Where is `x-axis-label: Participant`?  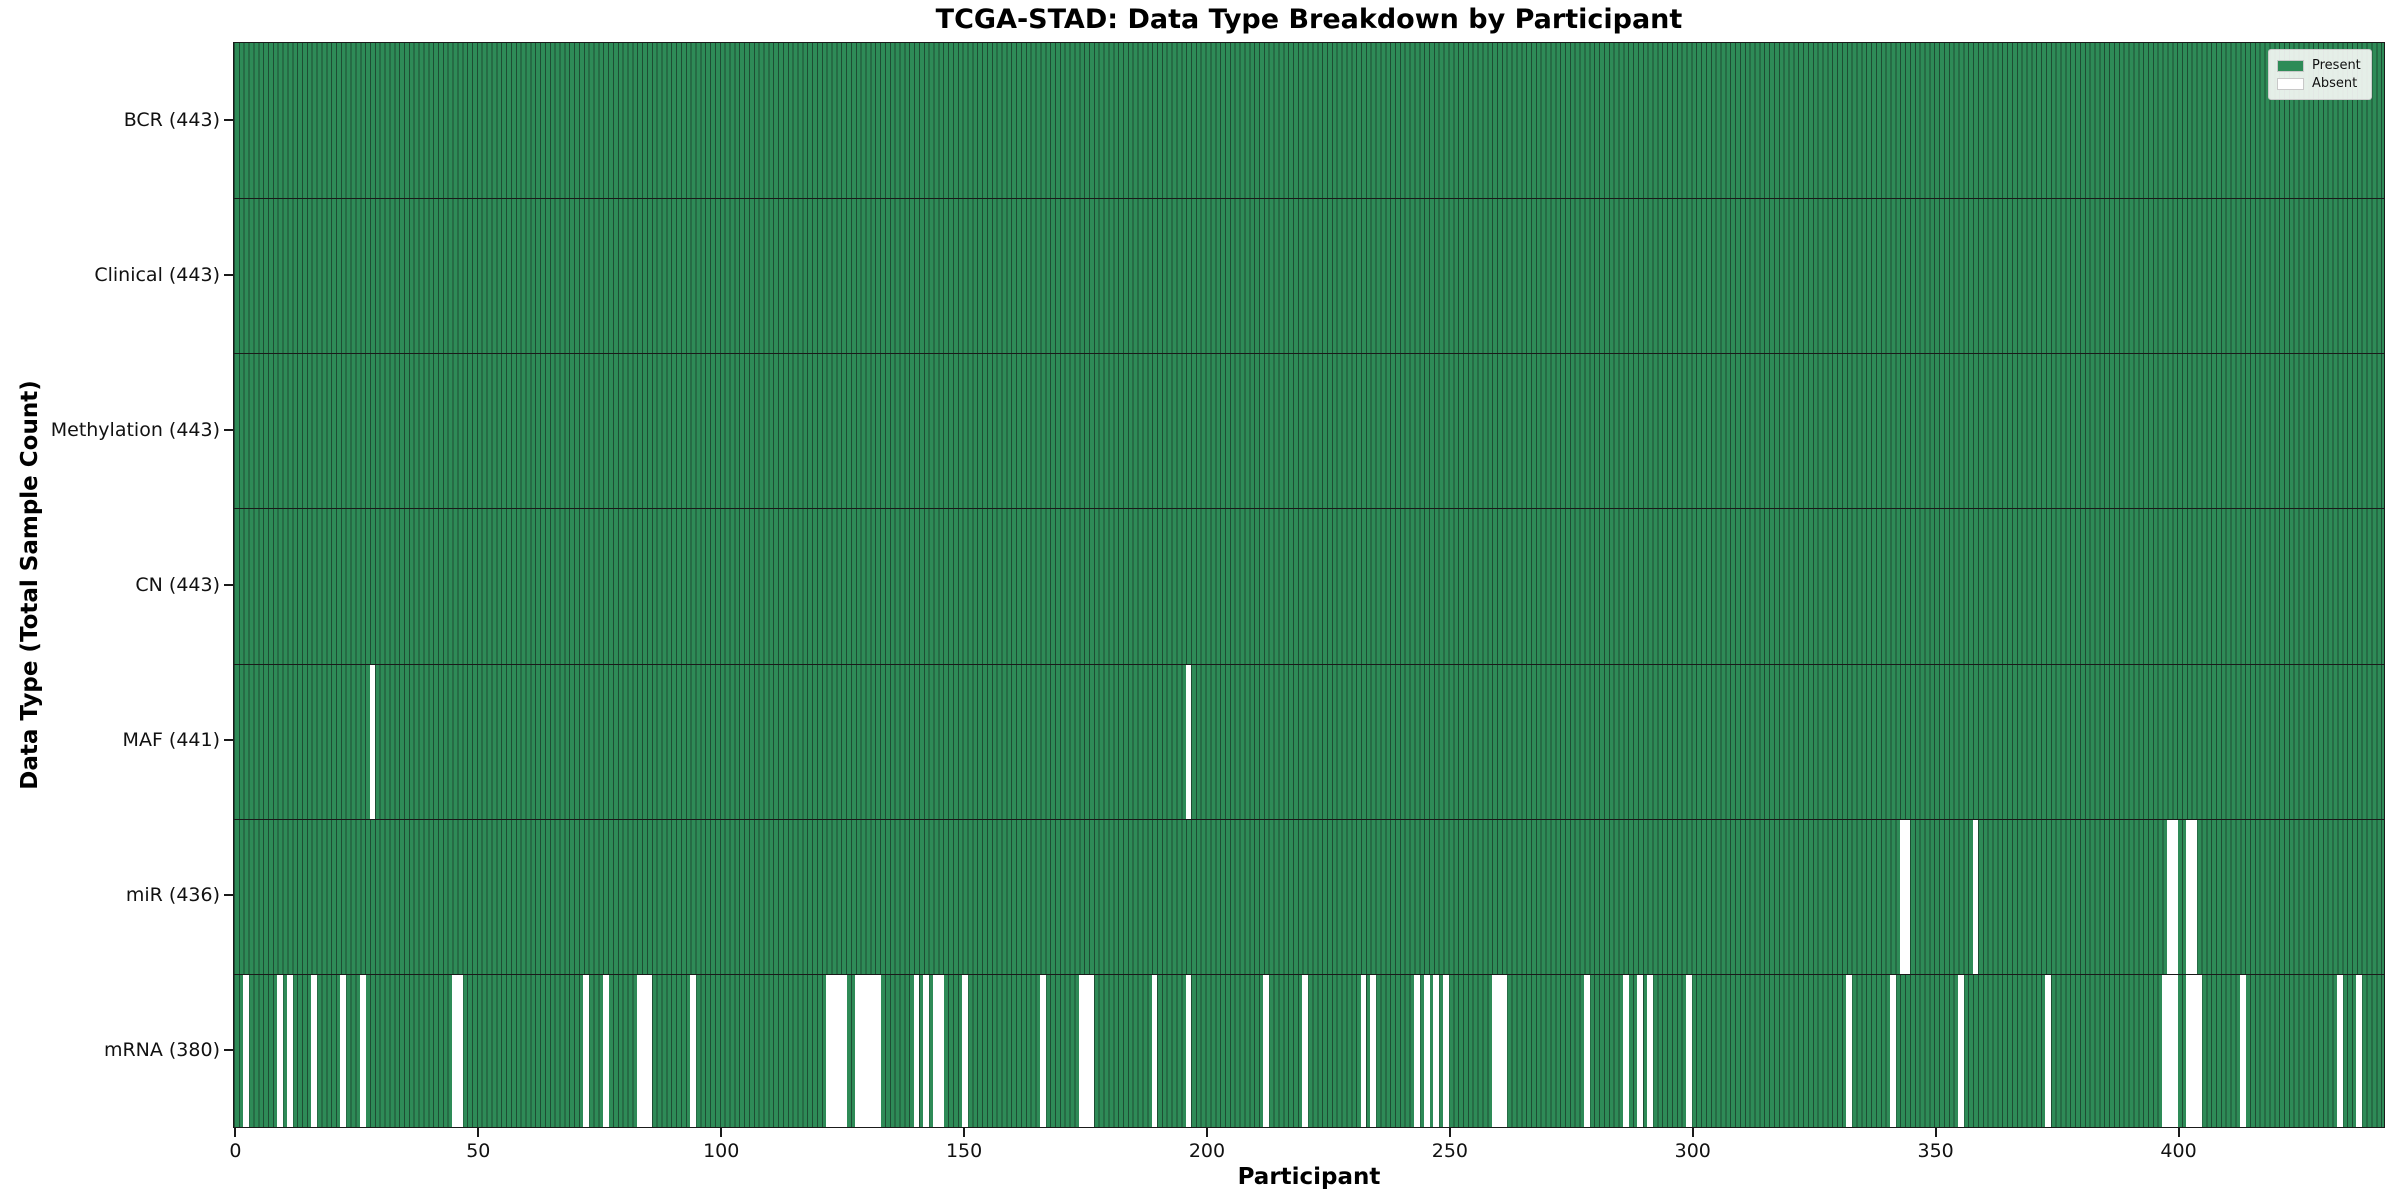
x-axis-label: Participant is located at coordinates (1309, 1177).